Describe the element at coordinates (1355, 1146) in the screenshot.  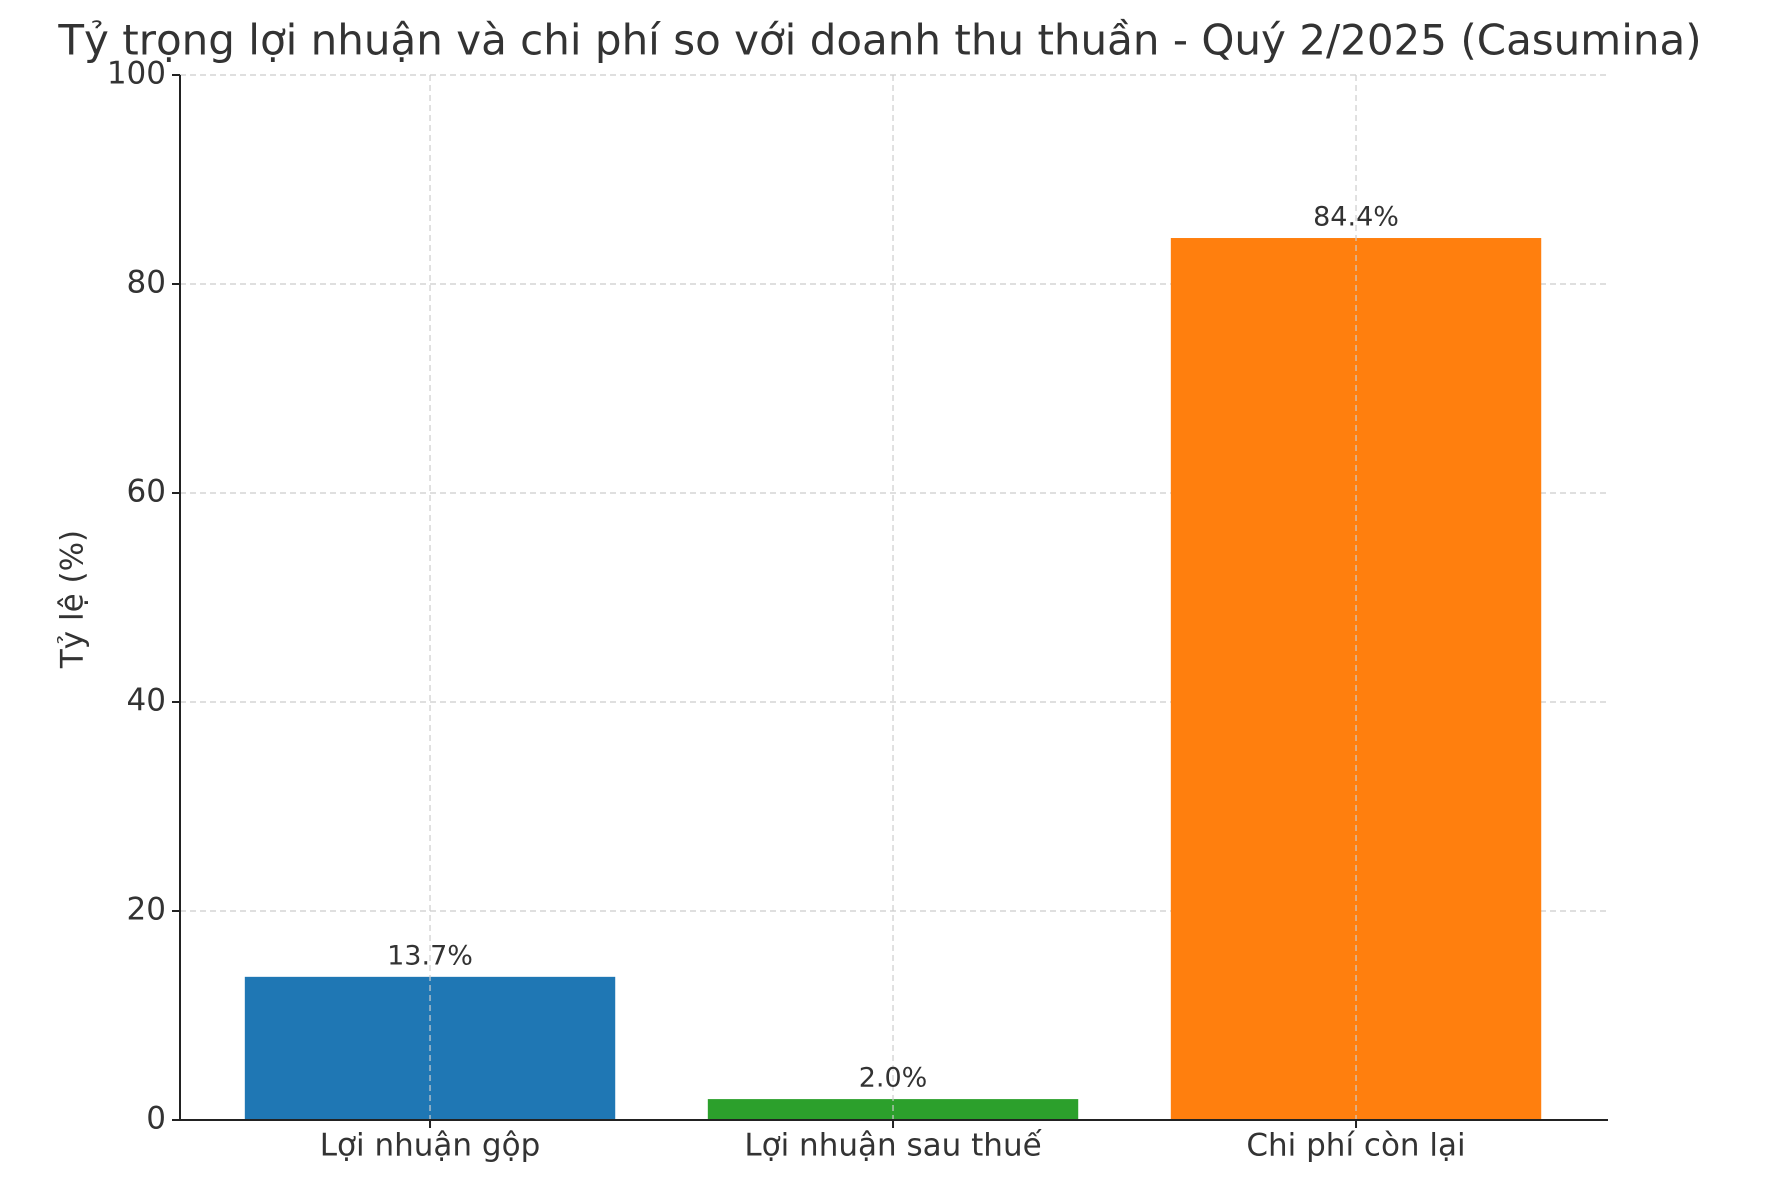
I see `x-tick-label: Chi phí còn lại` at that location.